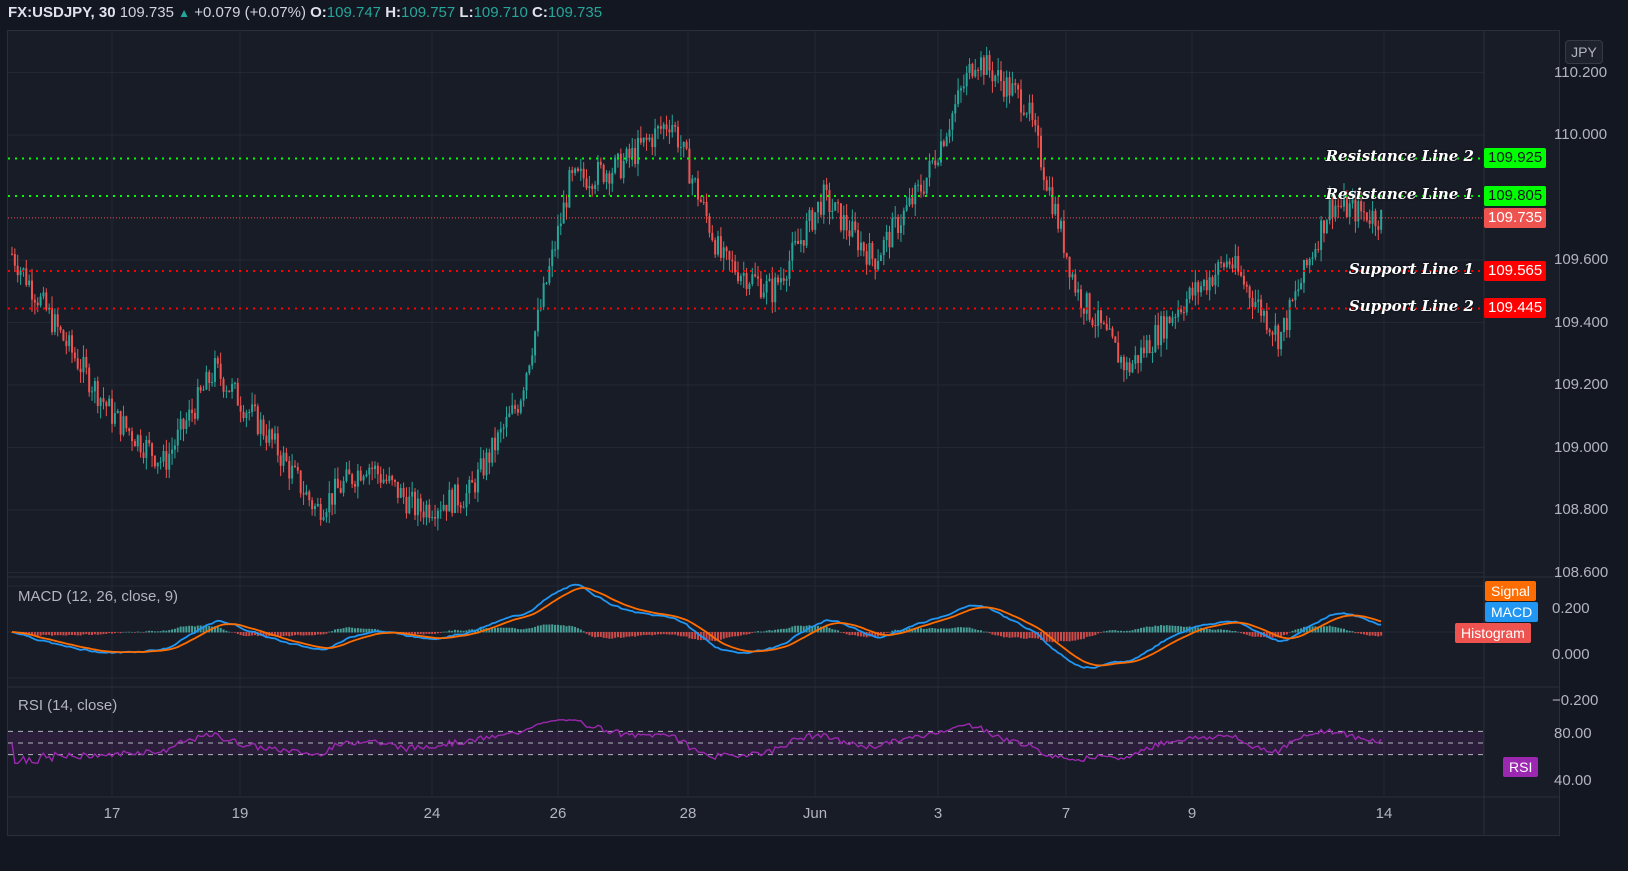  Describe the element at coordinates (1384, 813) in the screenshot. I see `time-axis-label: 14` at that location.